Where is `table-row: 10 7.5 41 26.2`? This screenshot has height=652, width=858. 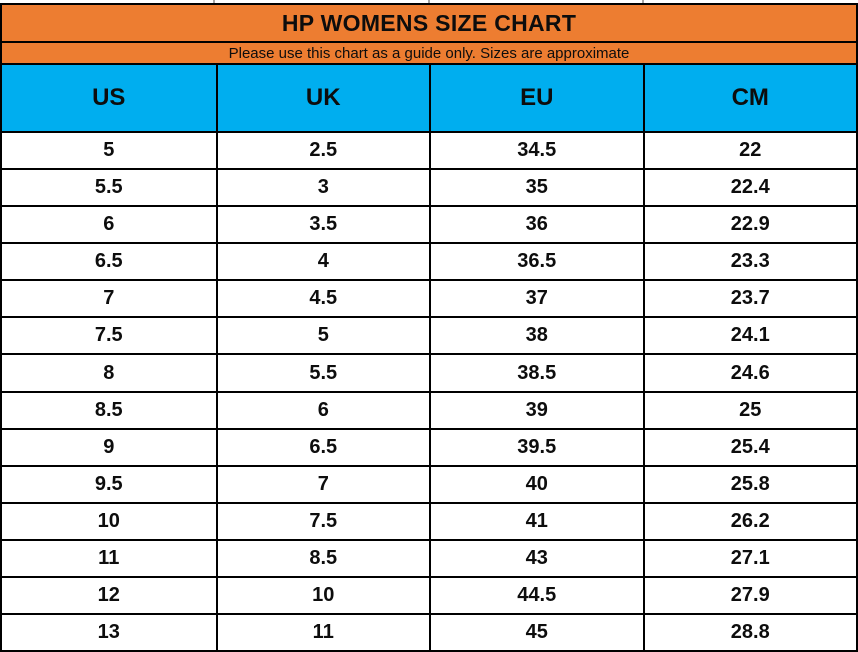 table-row: 10 7.5 41 26.2 is located at coordinates (429, 520).